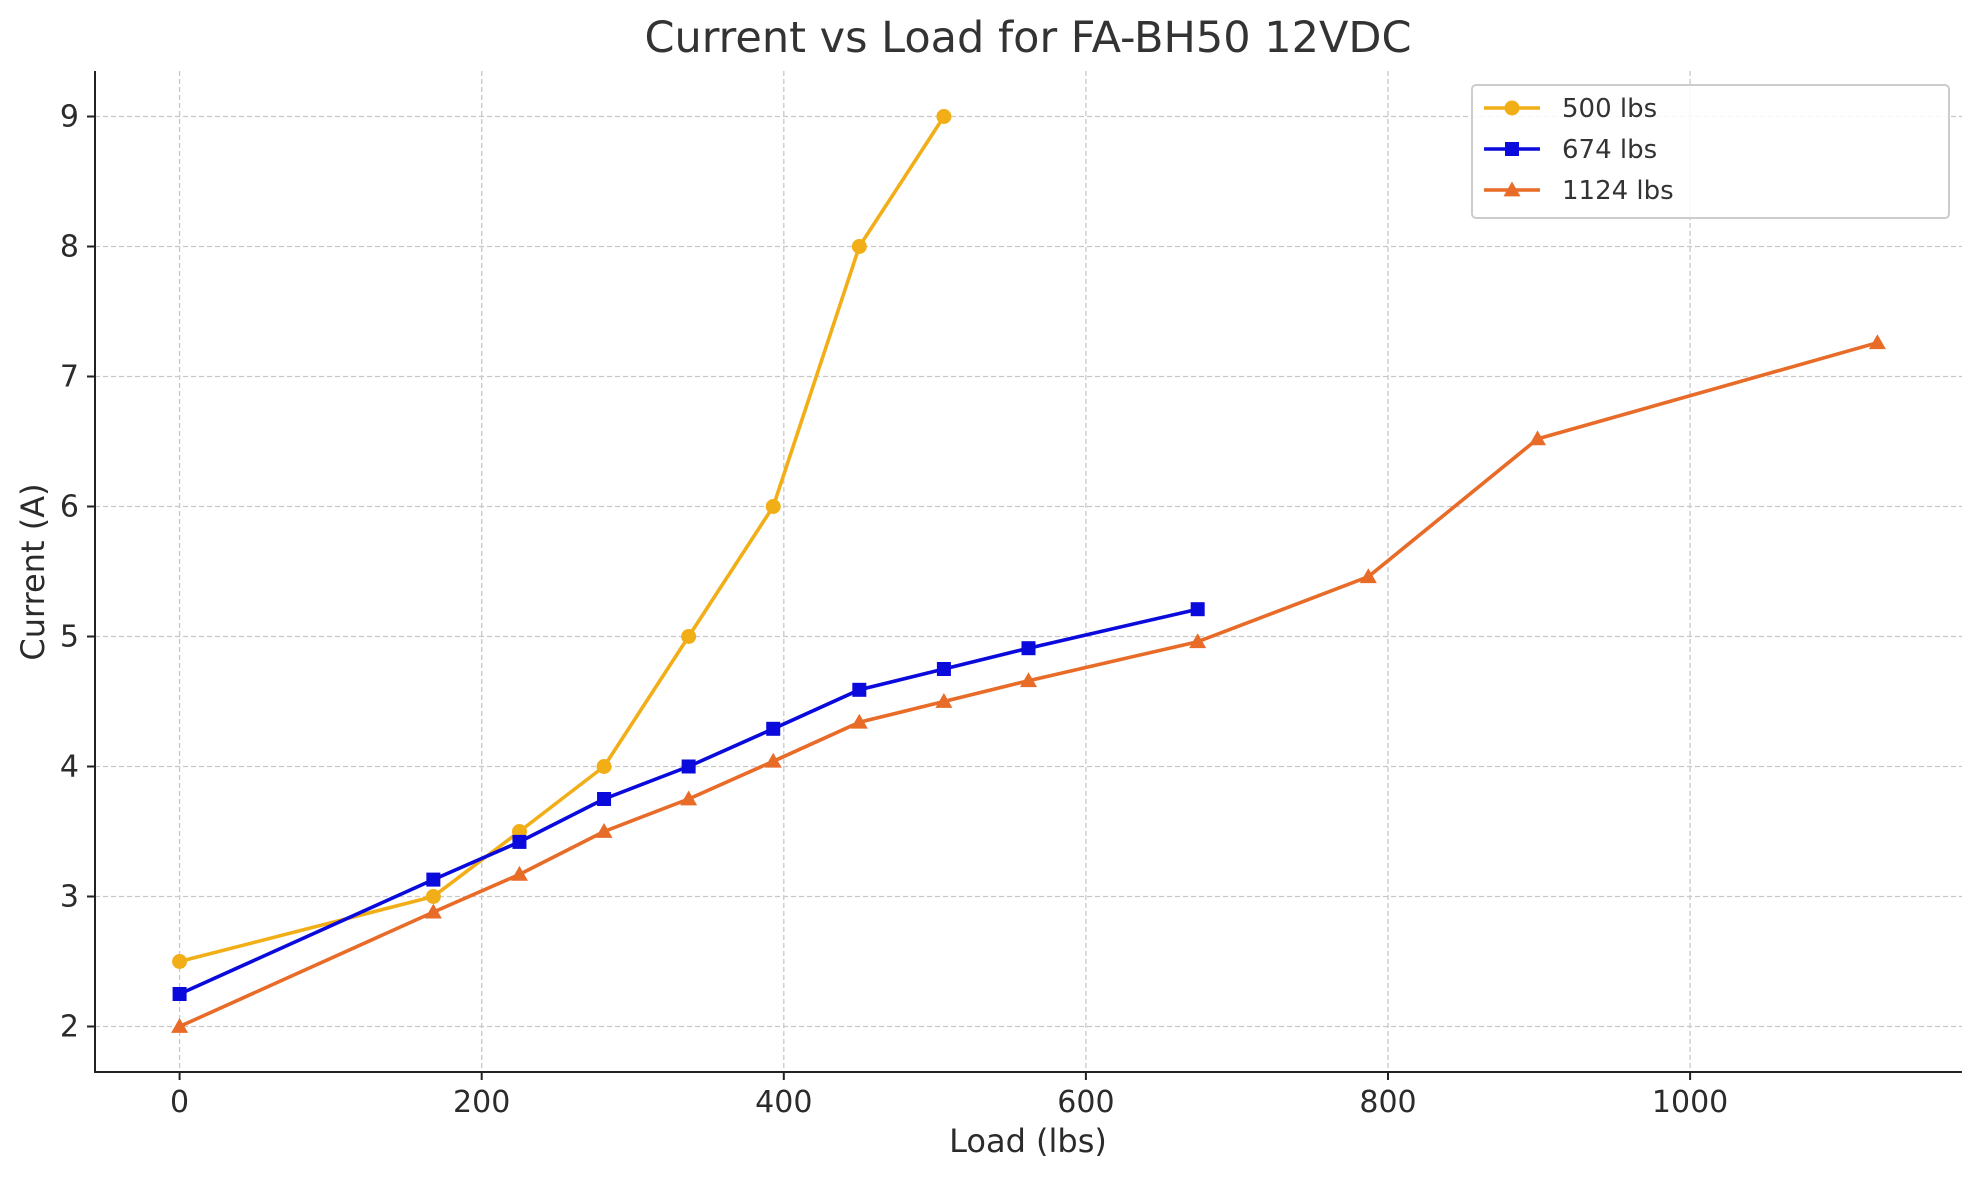 The height and width of the screenshot is (1180, 1979). What do you see at coordinates (1618, 191) in the screenshot?
I see `legend-label: 1124 lbs` at bounding box center [1618, 191].